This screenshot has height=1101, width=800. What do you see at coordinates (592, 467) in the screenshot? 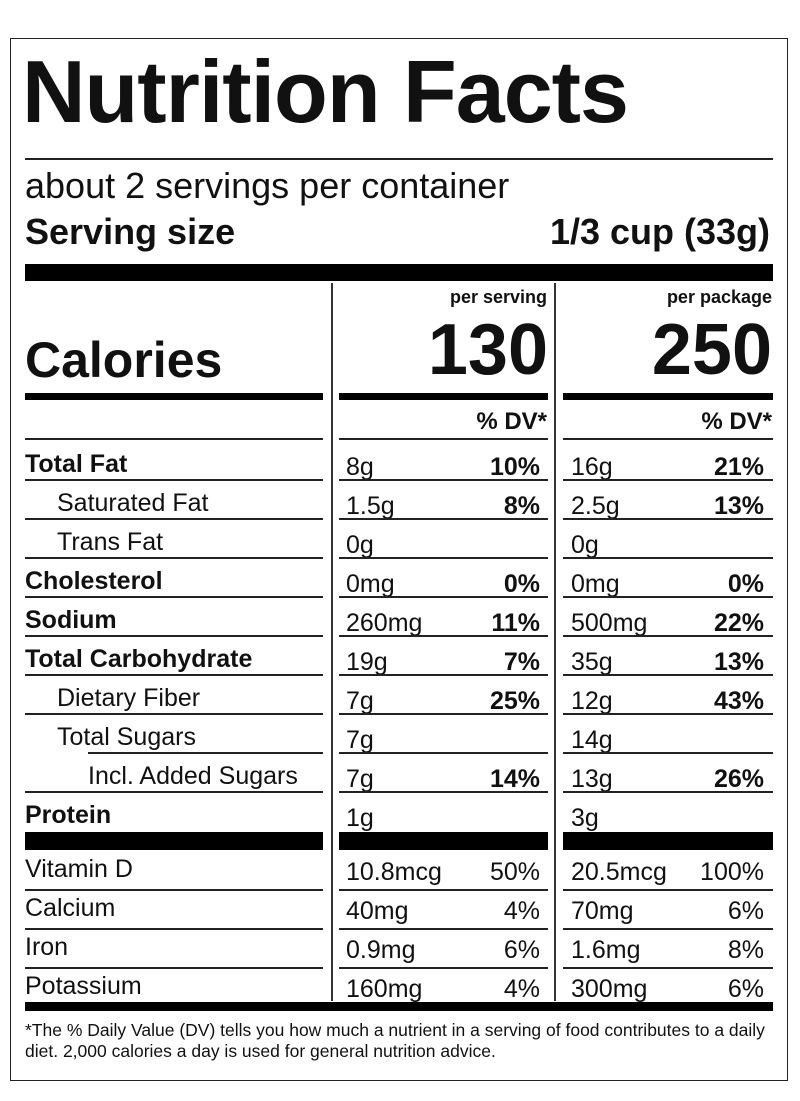
I see `nutrient-package-amount: 16g` at bounding box center [592, 467].